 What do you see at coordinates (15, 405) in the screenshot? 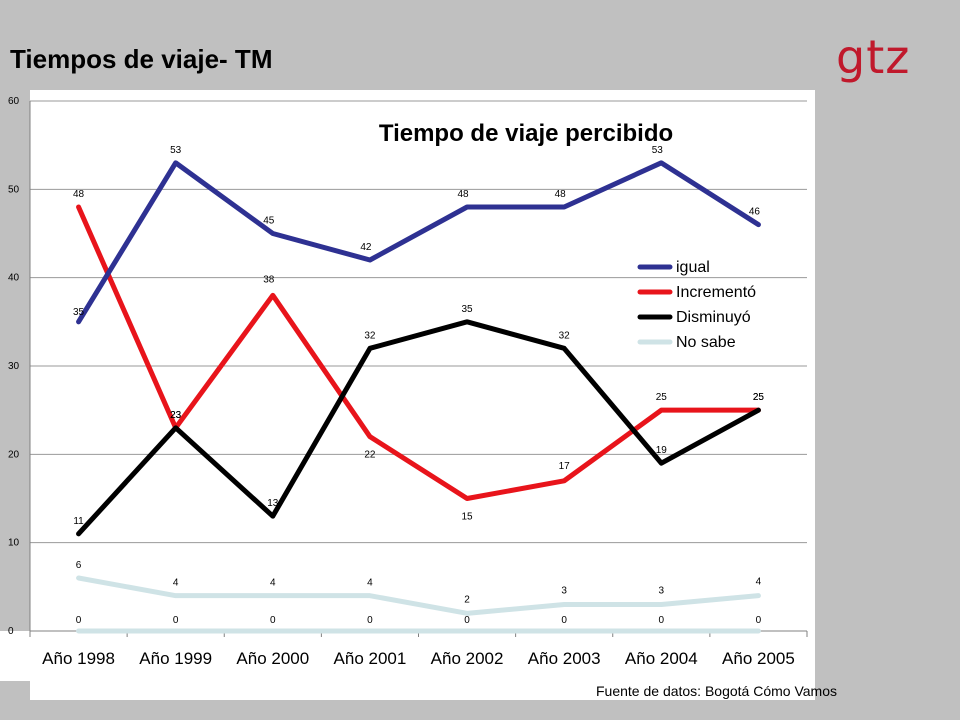
I see `left-side-band` at bounding box center [15, 405].